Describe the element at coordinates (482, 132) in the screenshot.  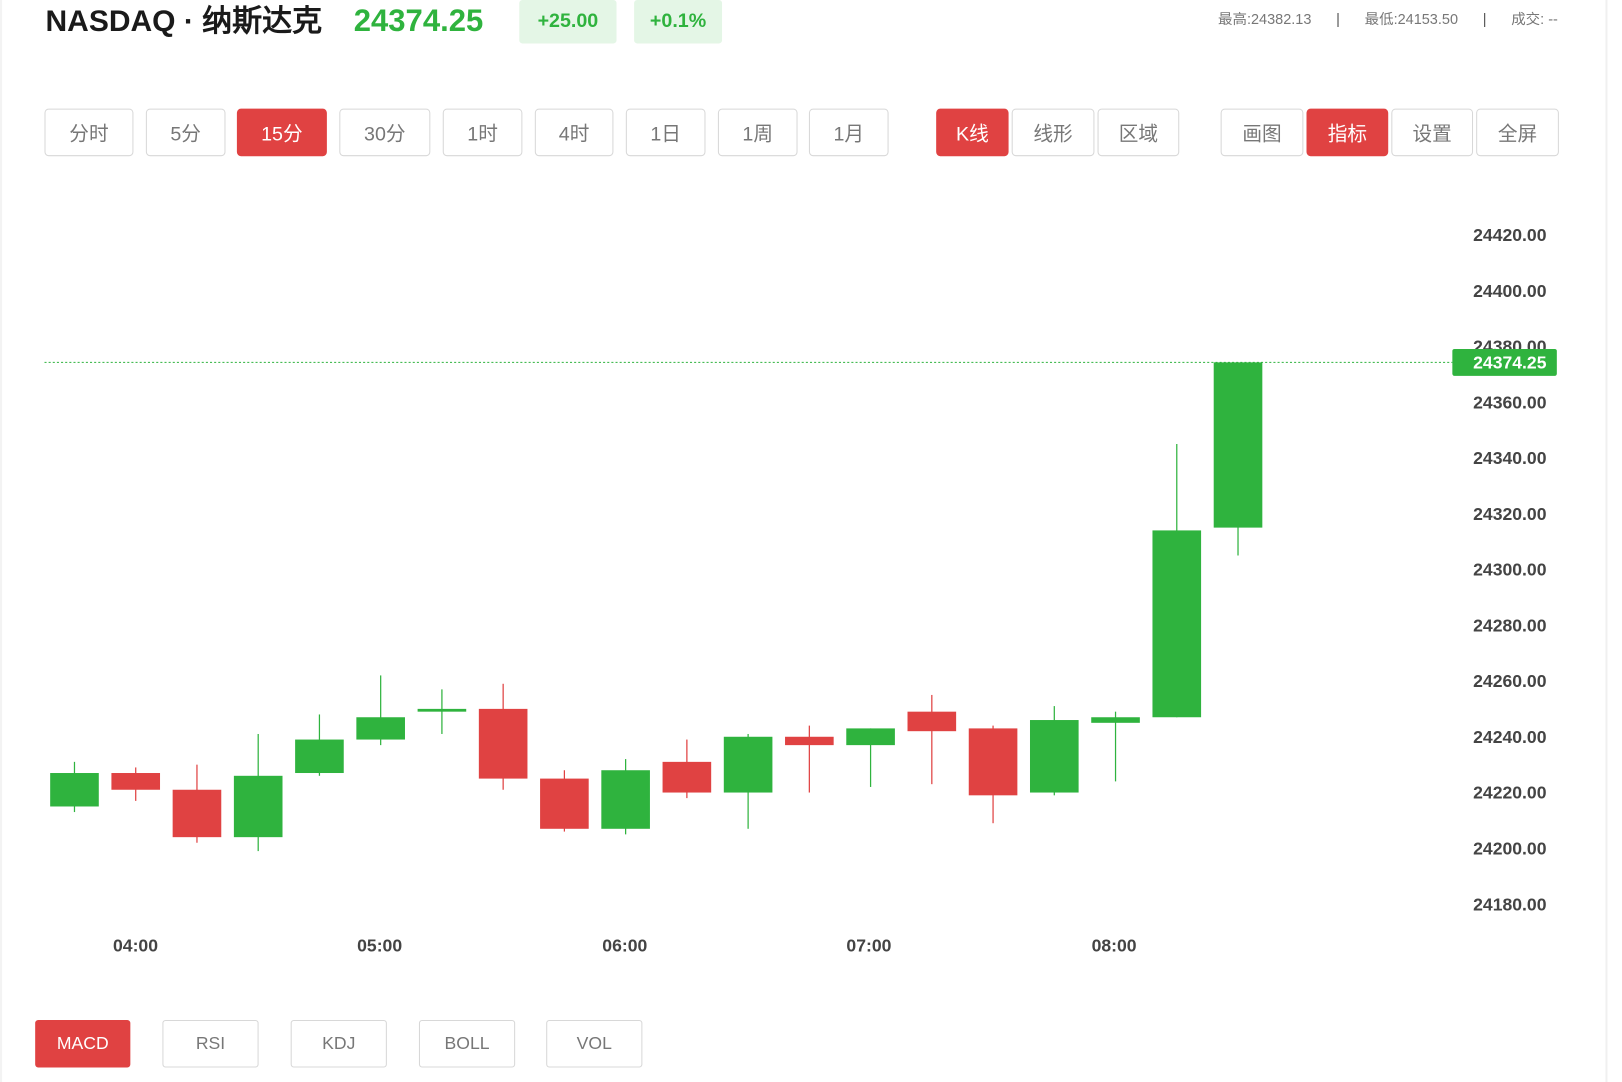
I see `interval-button-1h: 1时` at that location.